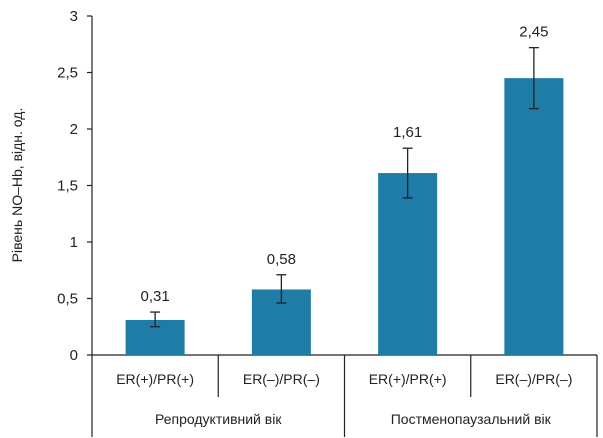 This screenshot has width=603, height=438. I want to click on y-tick-label: 0,5, so click(67, 299).